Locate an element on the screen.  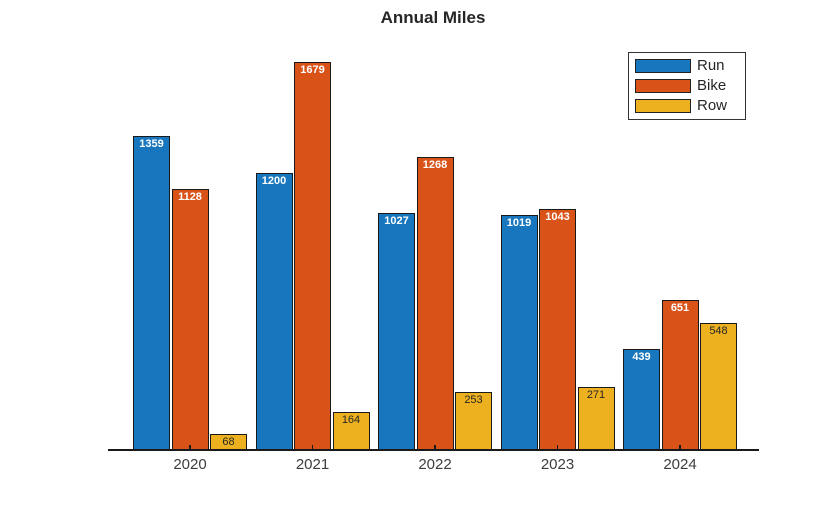
bar-value-label: 651 is located at coordinates (680, 307).